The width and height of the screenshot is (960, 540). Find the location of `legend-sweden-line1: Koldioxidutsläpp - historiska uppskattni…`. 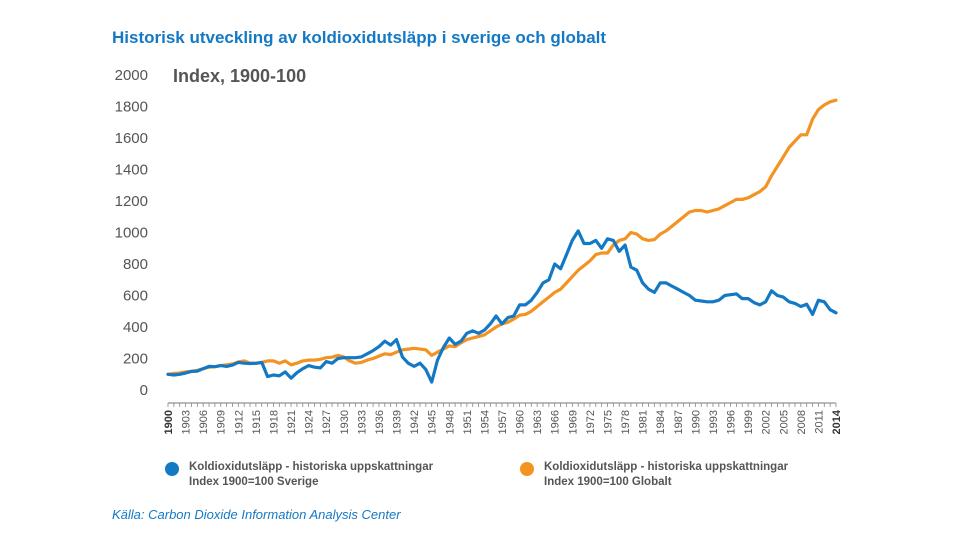

legend-sweden-line1: Koldioxidutsläpp - historiska uppskattni… is located at coordinates (311, 467).